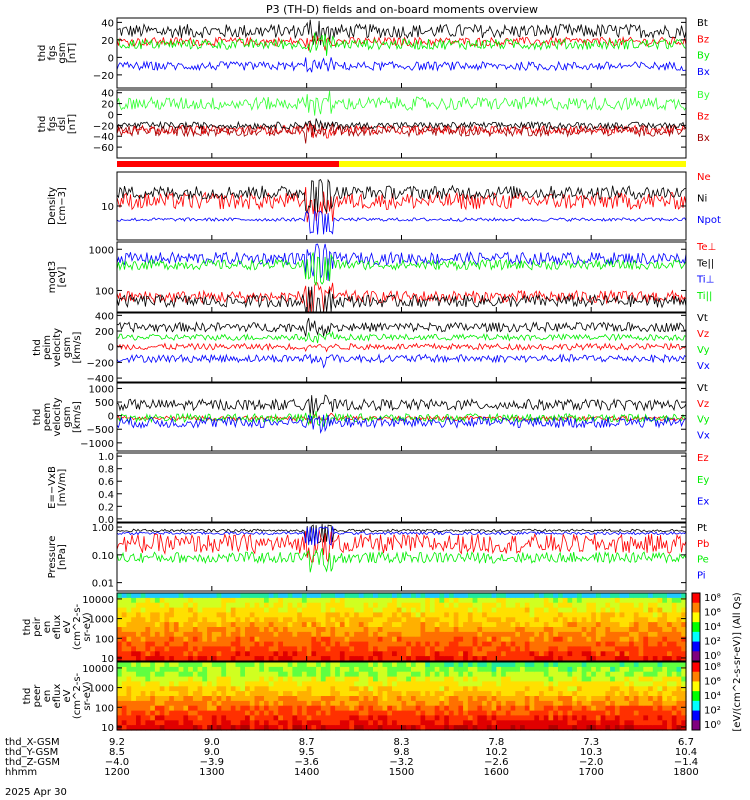  What do you see at coordinates (686, 762) in the screenshot?
I see `x-tick-label: −1.4` at bounding box center [686, 762].